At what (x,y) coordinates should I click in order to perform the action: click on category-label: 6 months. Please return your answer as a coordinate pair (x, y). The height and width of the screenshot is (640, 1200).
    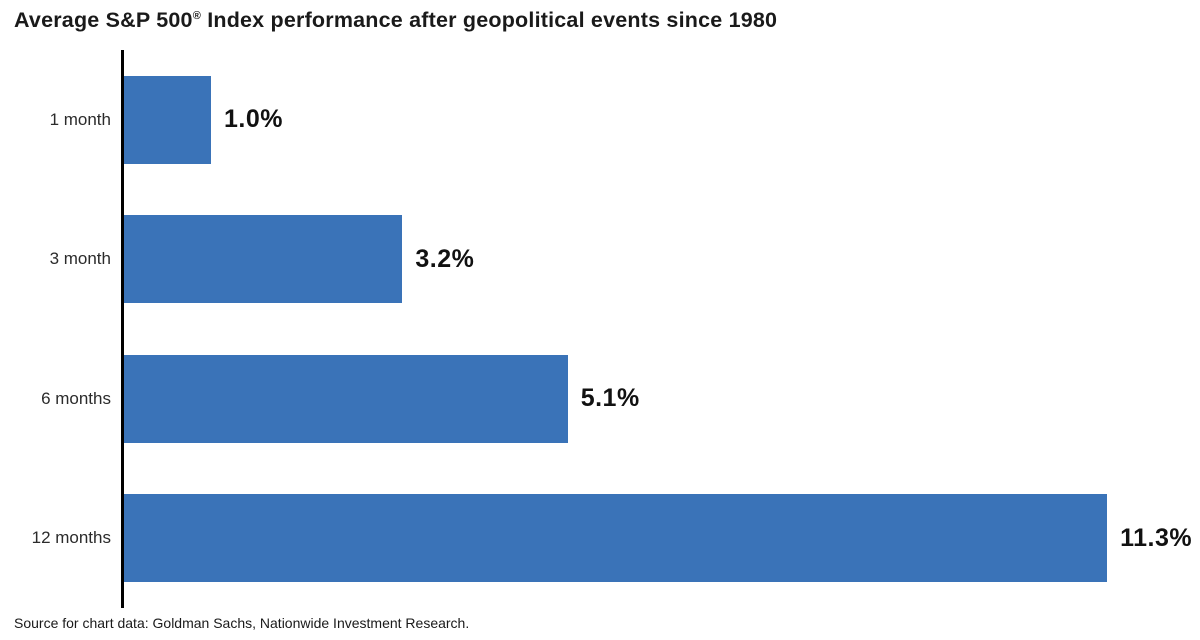
    Looking at the image, I should click on (76, 398).